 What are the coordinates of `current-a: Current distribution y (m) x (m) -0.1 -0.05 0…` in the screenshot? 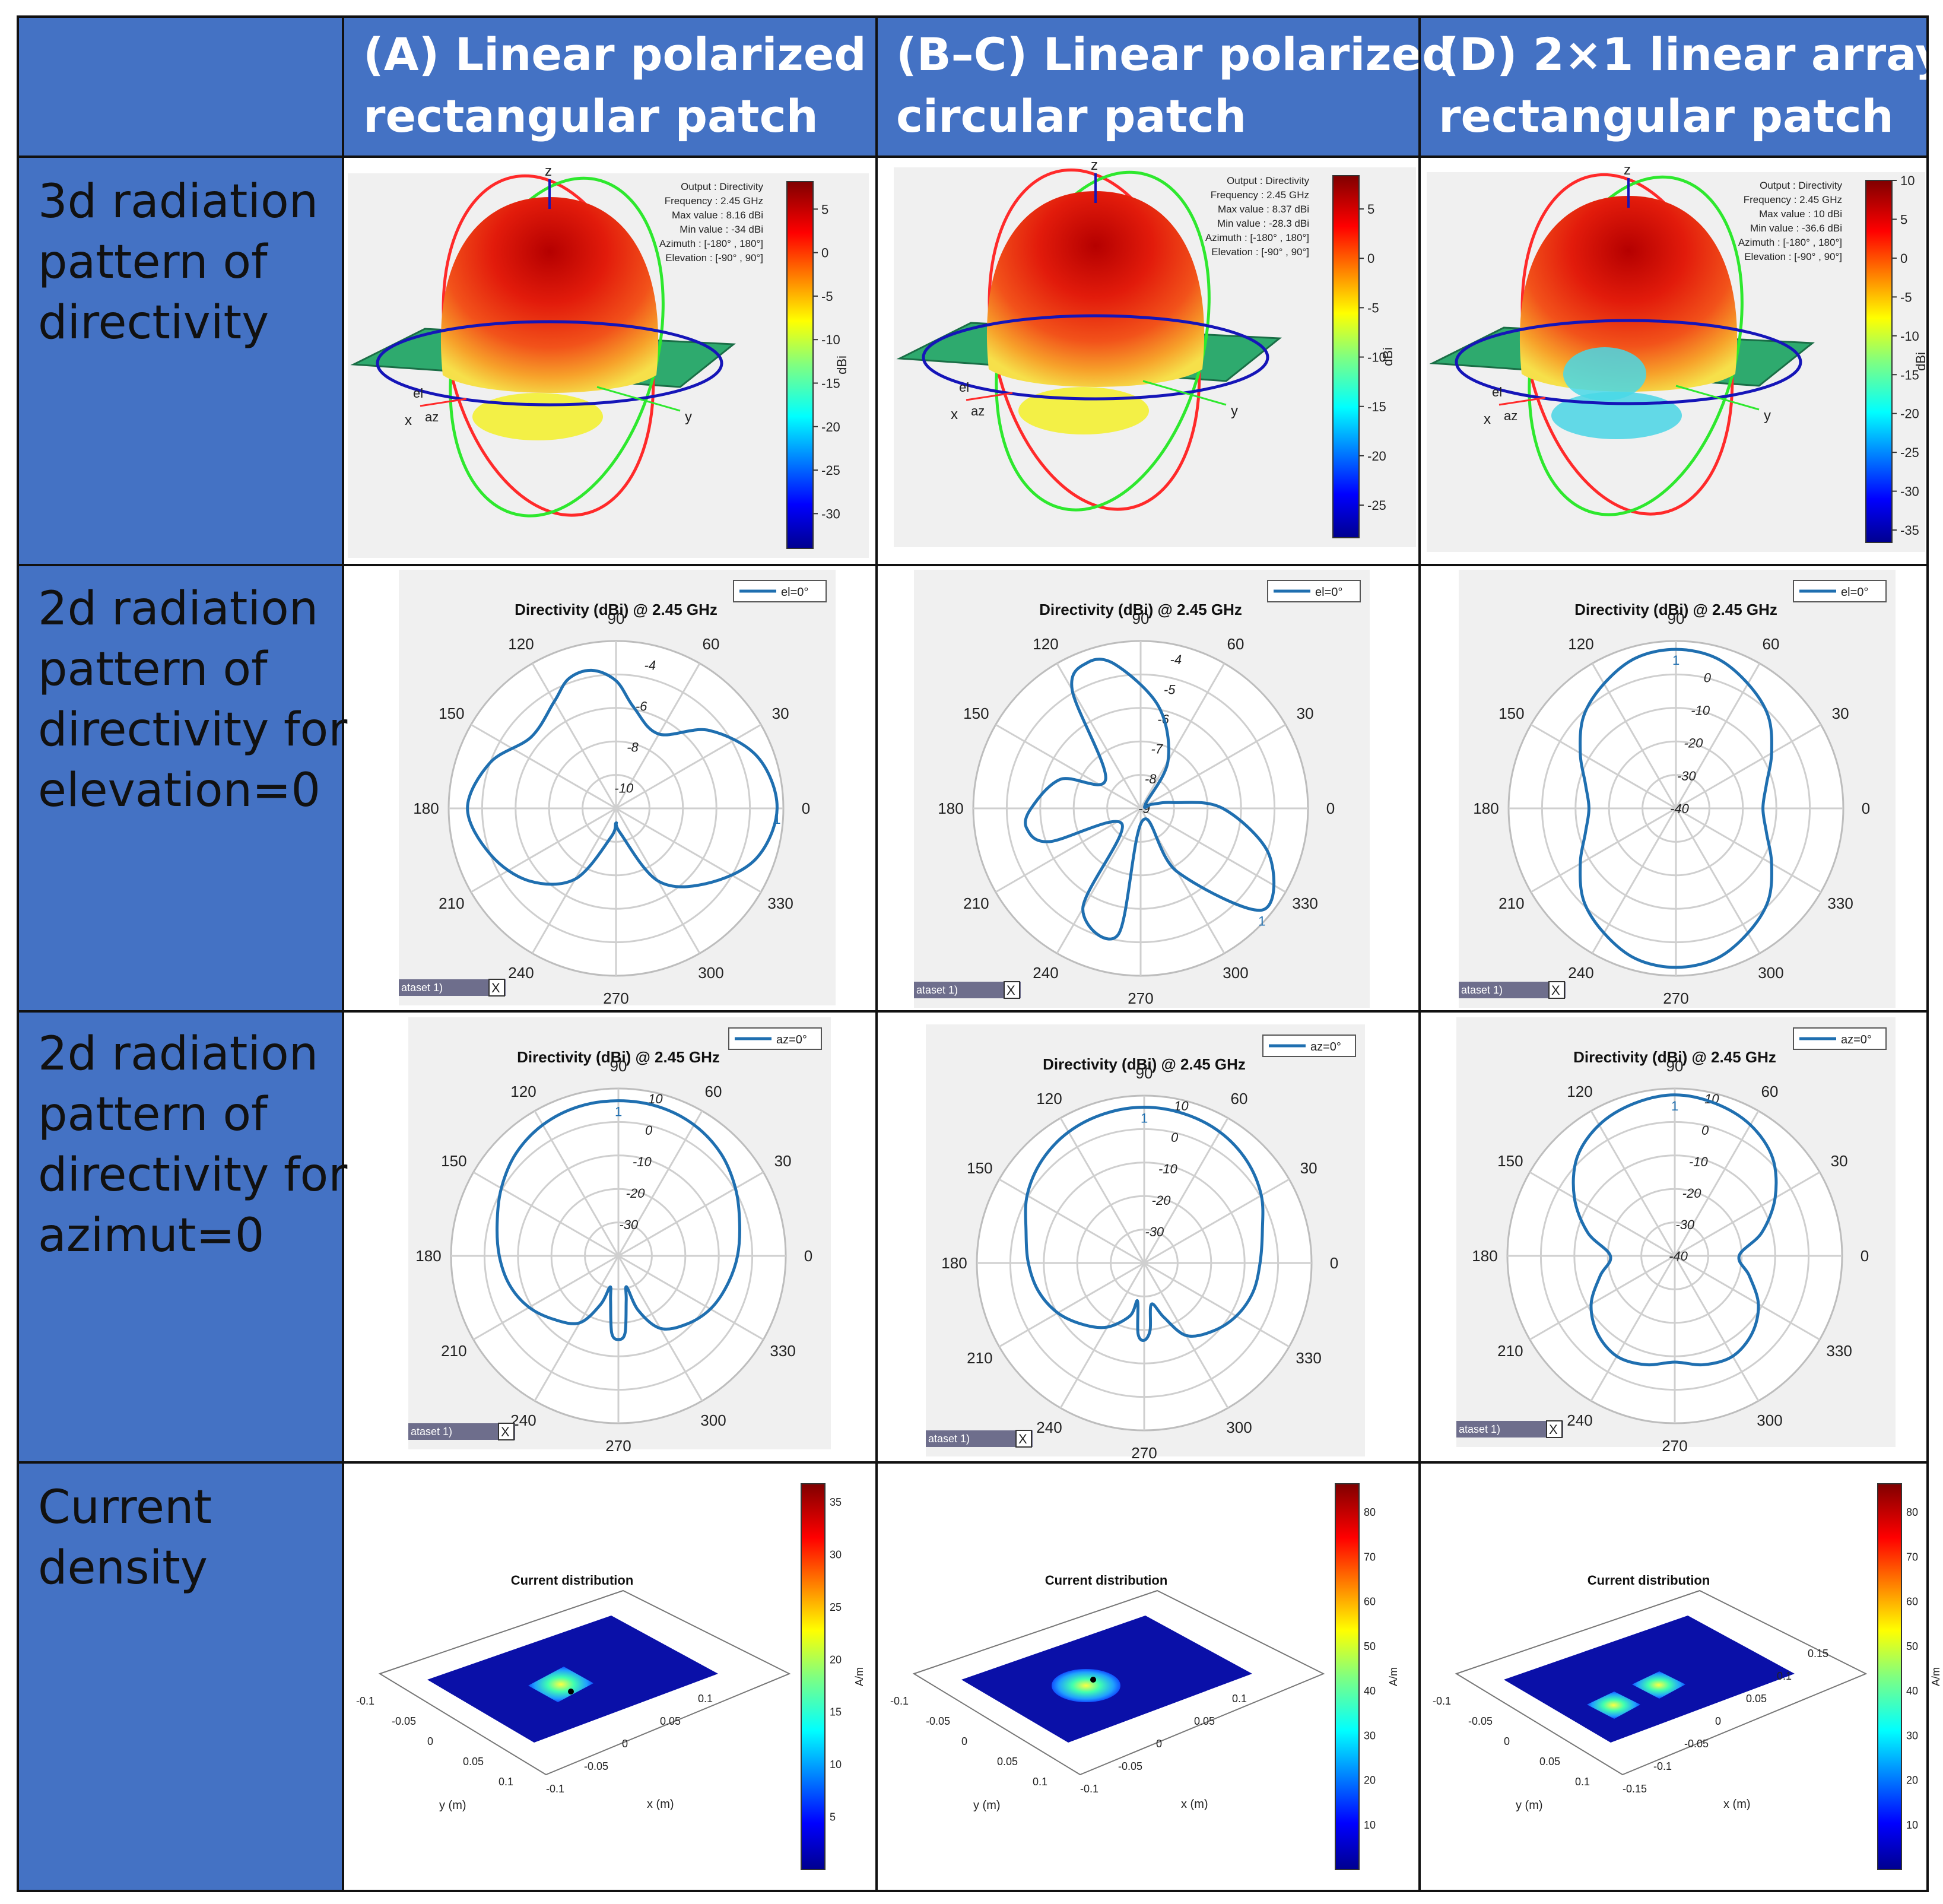 It's located at (610, 1676).